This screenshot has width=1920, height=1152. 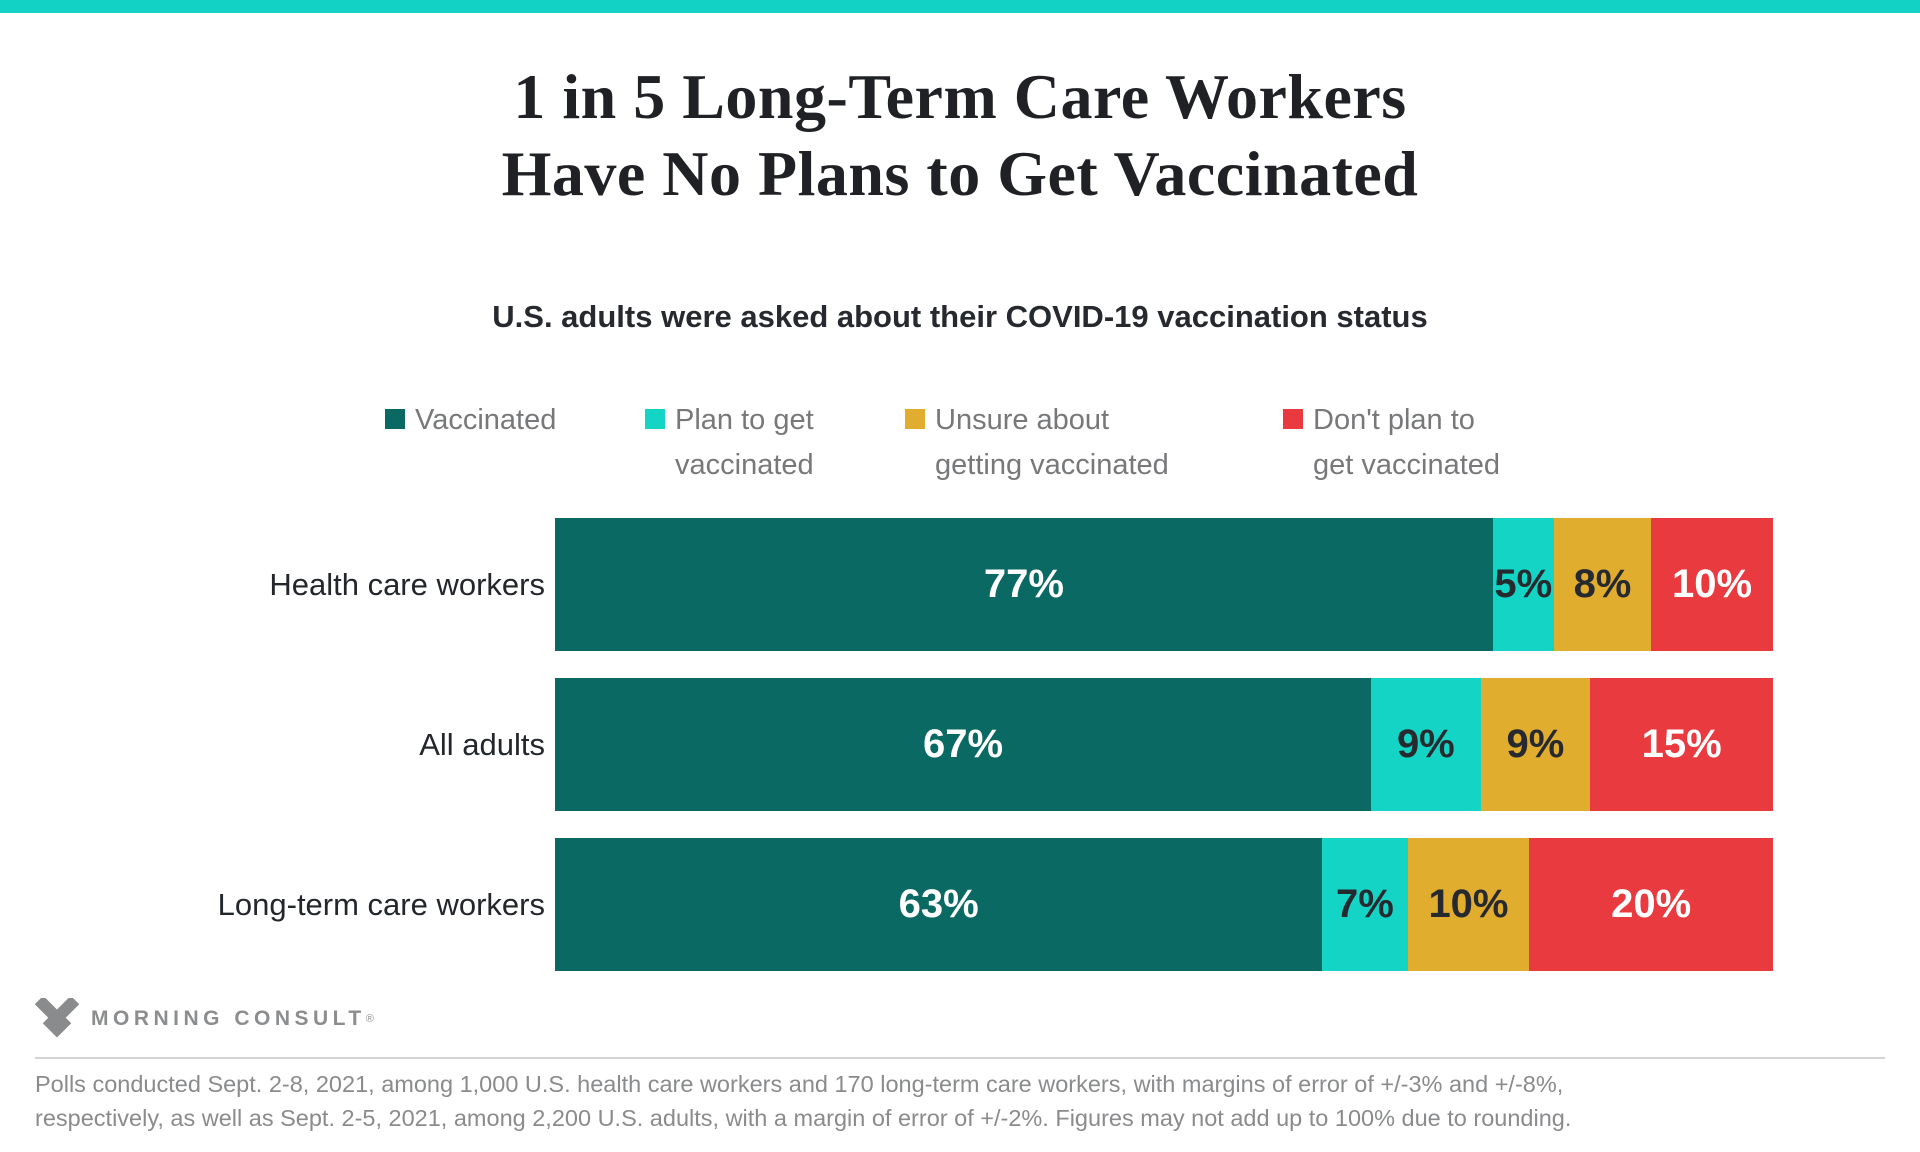 What do you see at coordinates (228, 1018) in the screenshot?
I see `brand-wordmark: MORNING CONSULT` at bounding box center [228, 1018].